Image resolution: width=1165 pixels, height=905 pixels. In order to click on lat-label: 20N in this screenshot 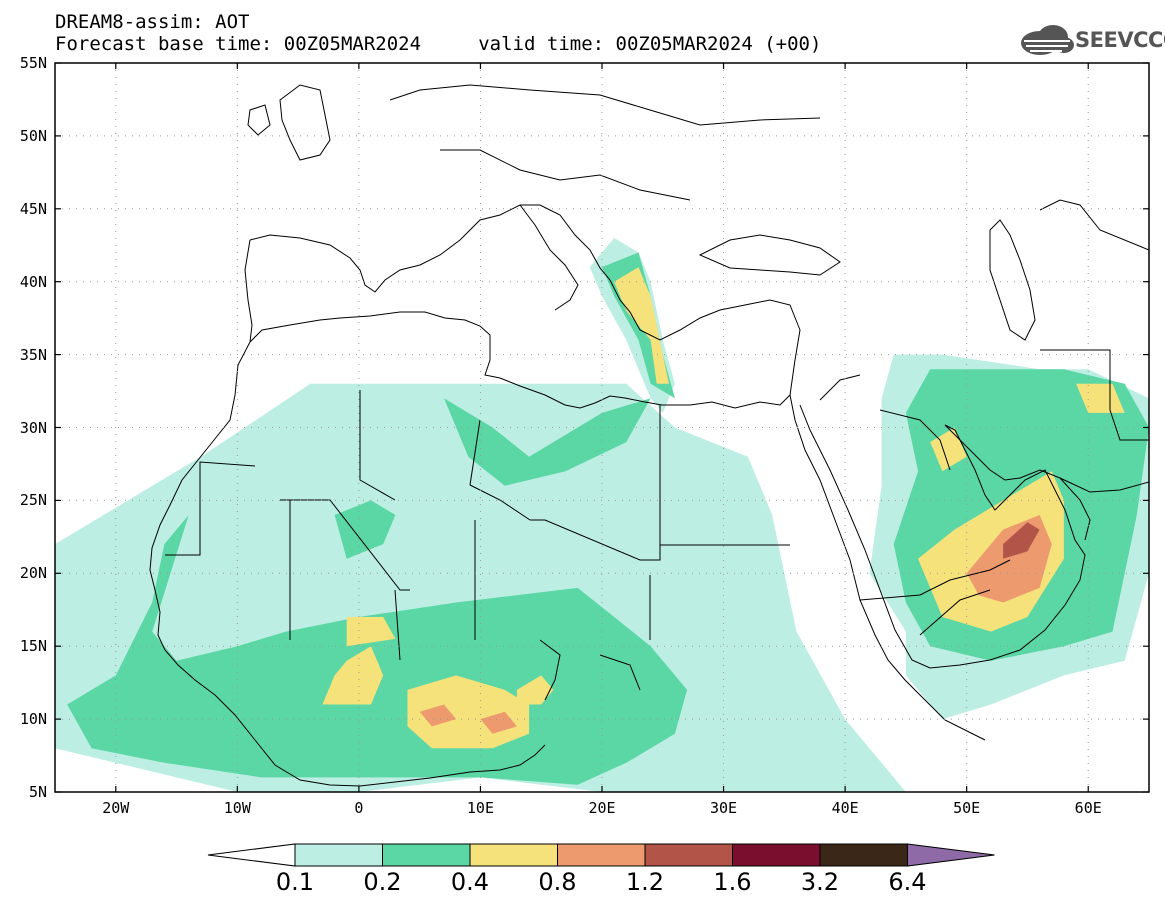, I will do `click(33, 573)`.